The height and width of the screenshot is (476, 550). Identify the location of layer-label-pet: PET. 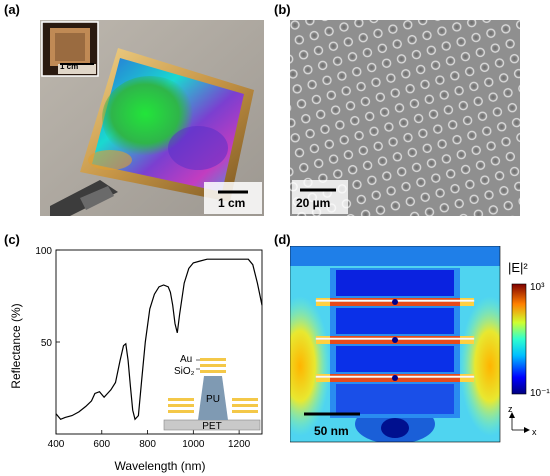
(211, 426).